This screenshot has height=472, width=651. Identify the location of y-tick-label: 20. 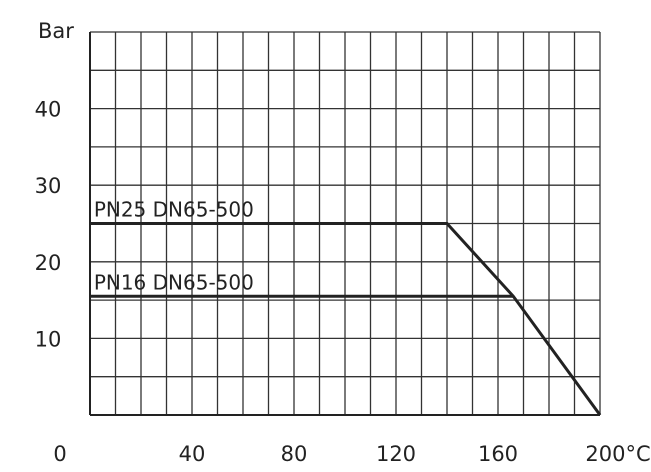
(48, 263).